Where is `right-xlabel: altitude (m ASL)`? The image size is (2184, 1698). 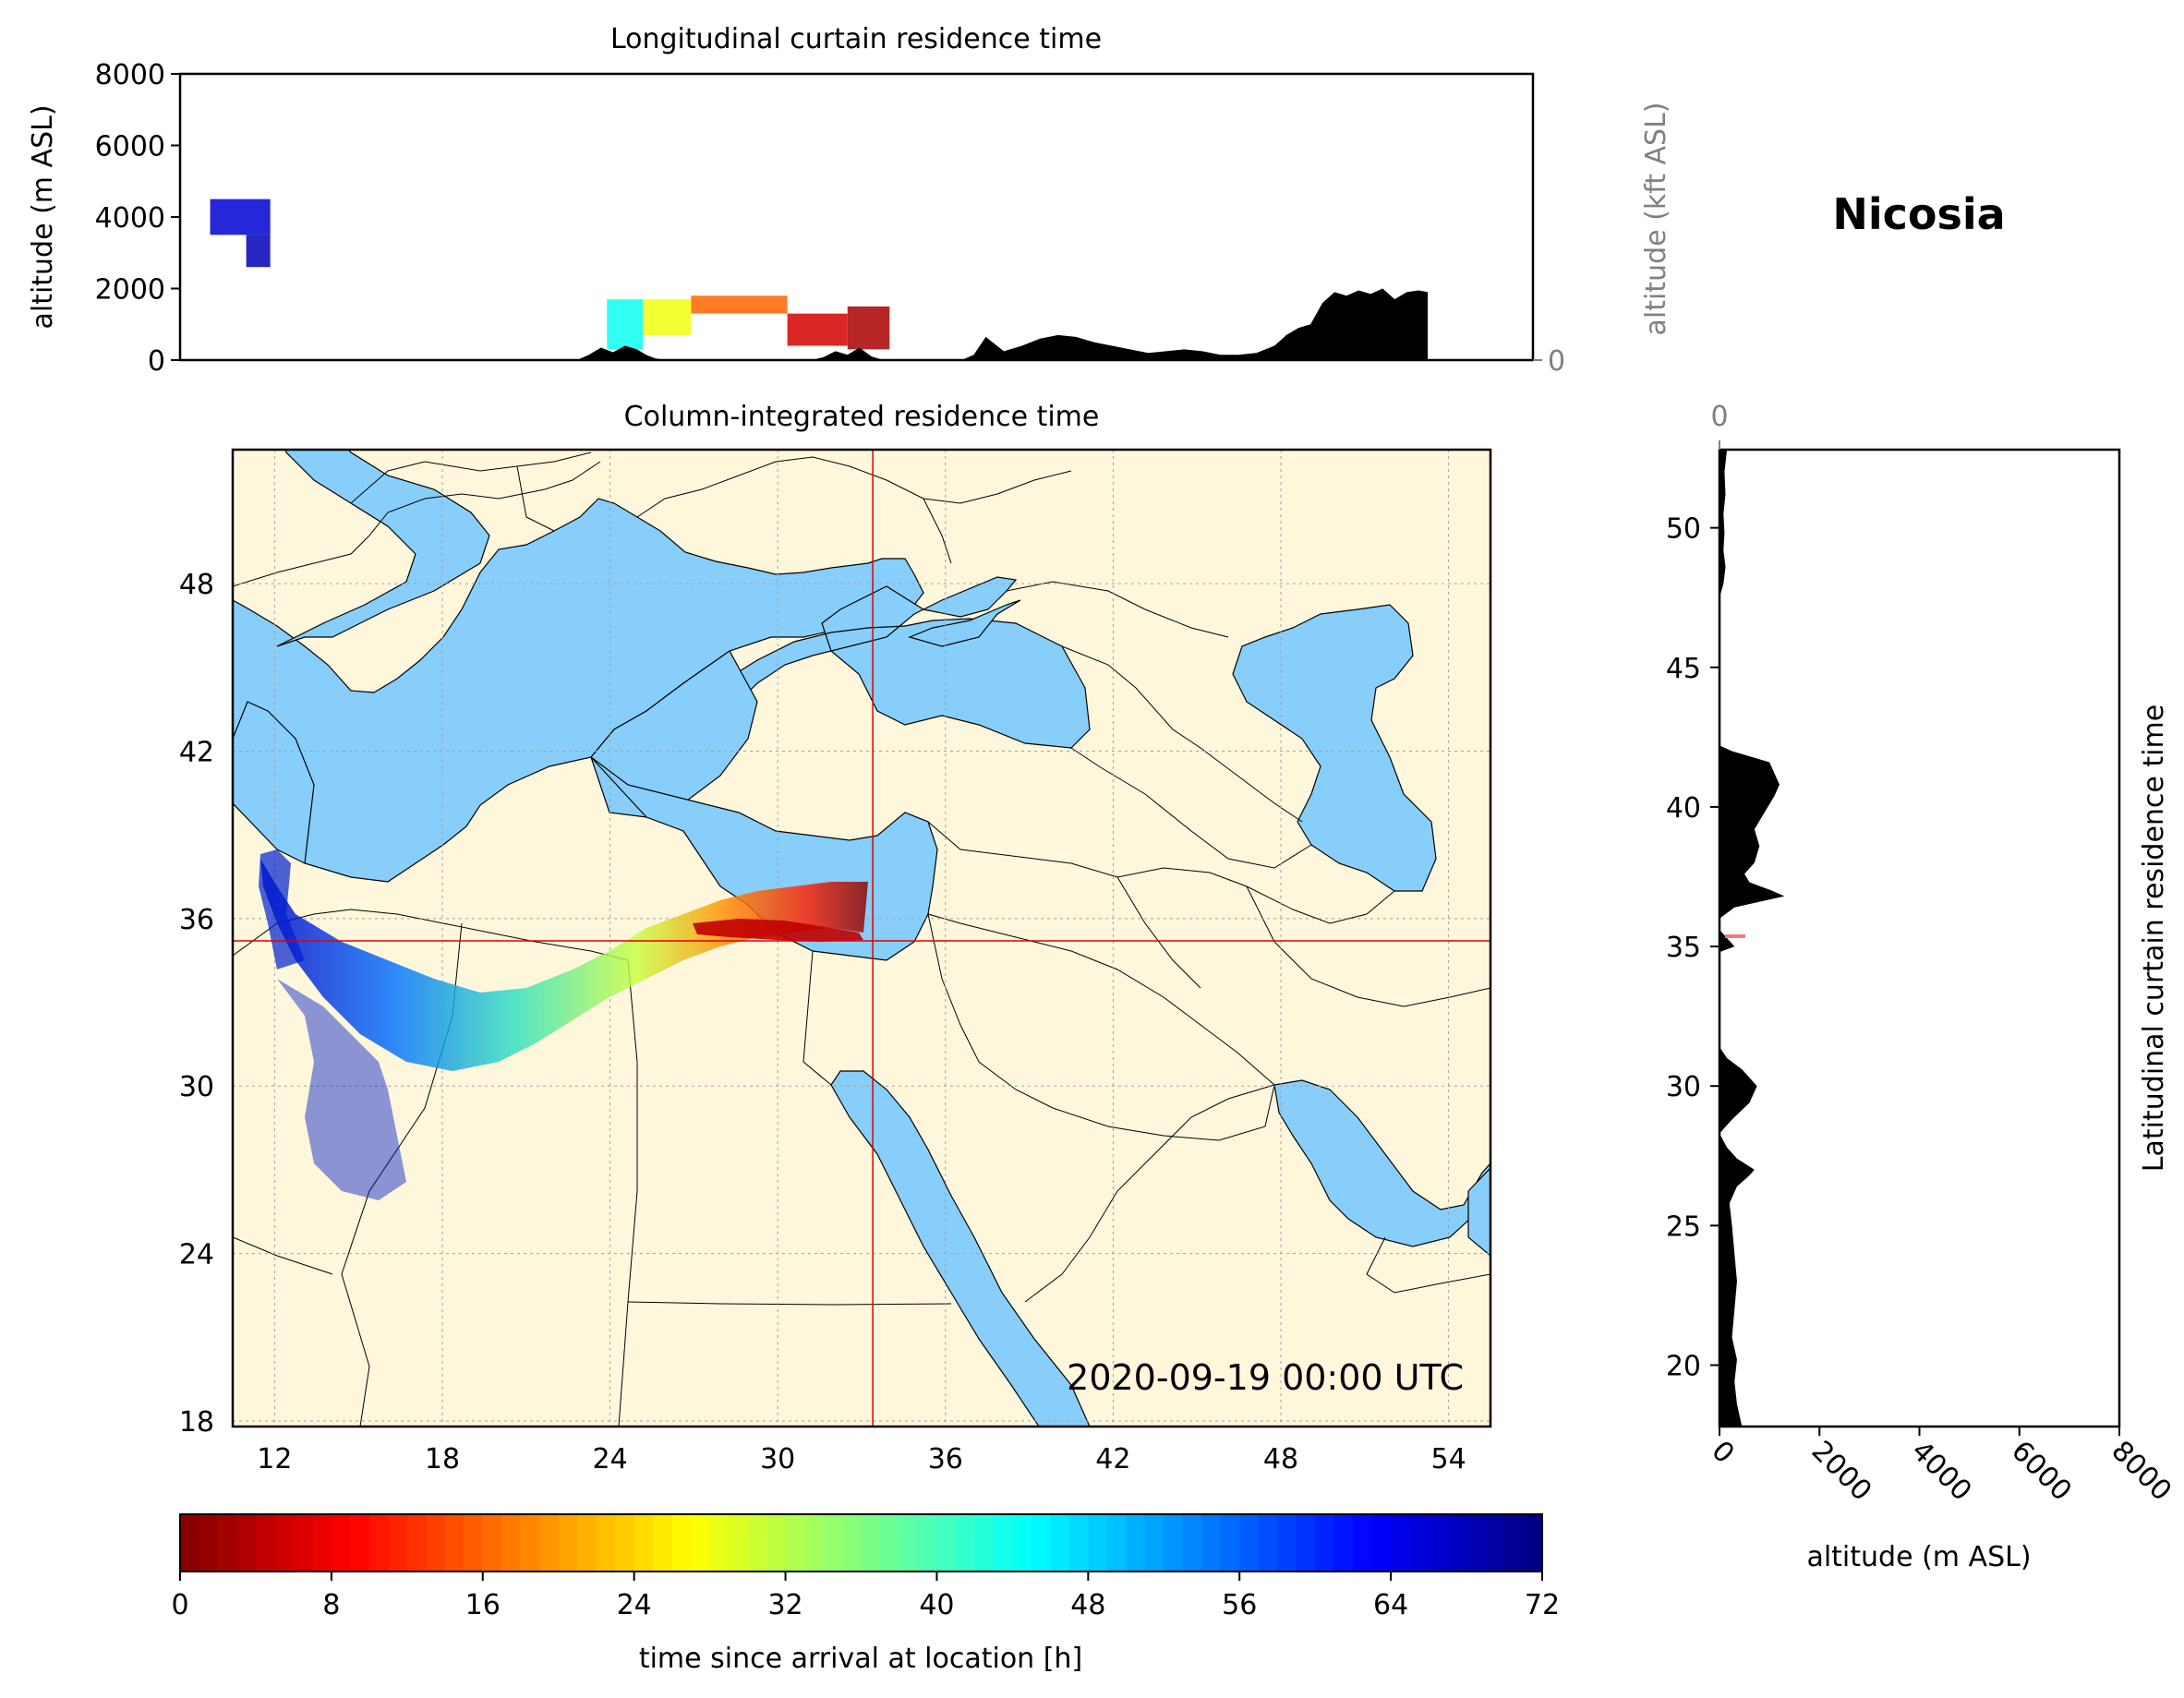
right-xlabel: altitude (m ASL) is located at coordinates (1918, 1557).